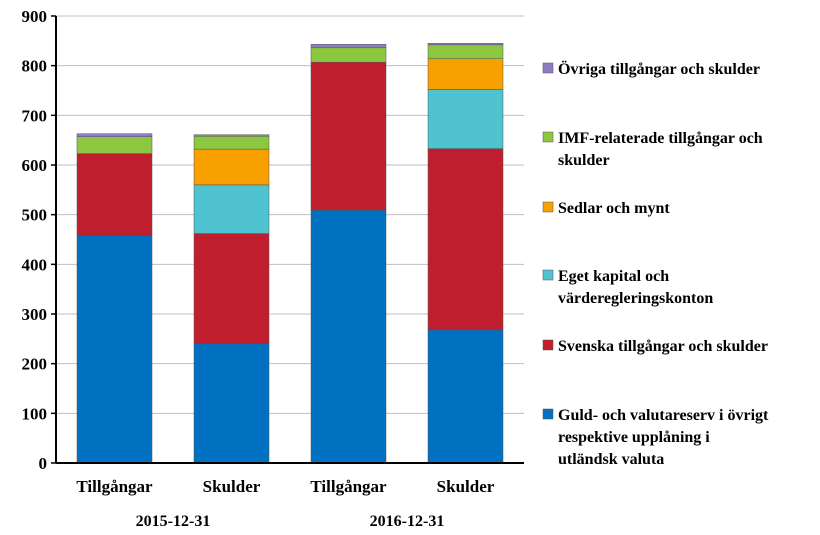 This screenshot has height=535, width=820. What do you see at coordinates (611, 459) in the screenshot?
I see `legend-label: utländsk valuta` at bounding box center [611, 459].